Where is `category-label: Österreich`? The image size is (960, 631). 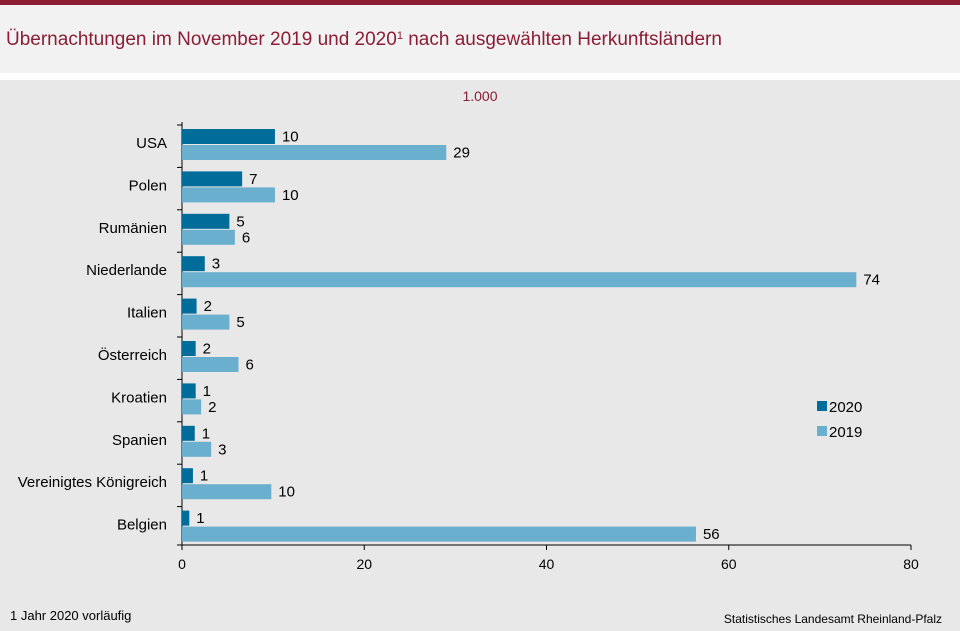
category-label: Österreich is located at coordinates (132, 355).